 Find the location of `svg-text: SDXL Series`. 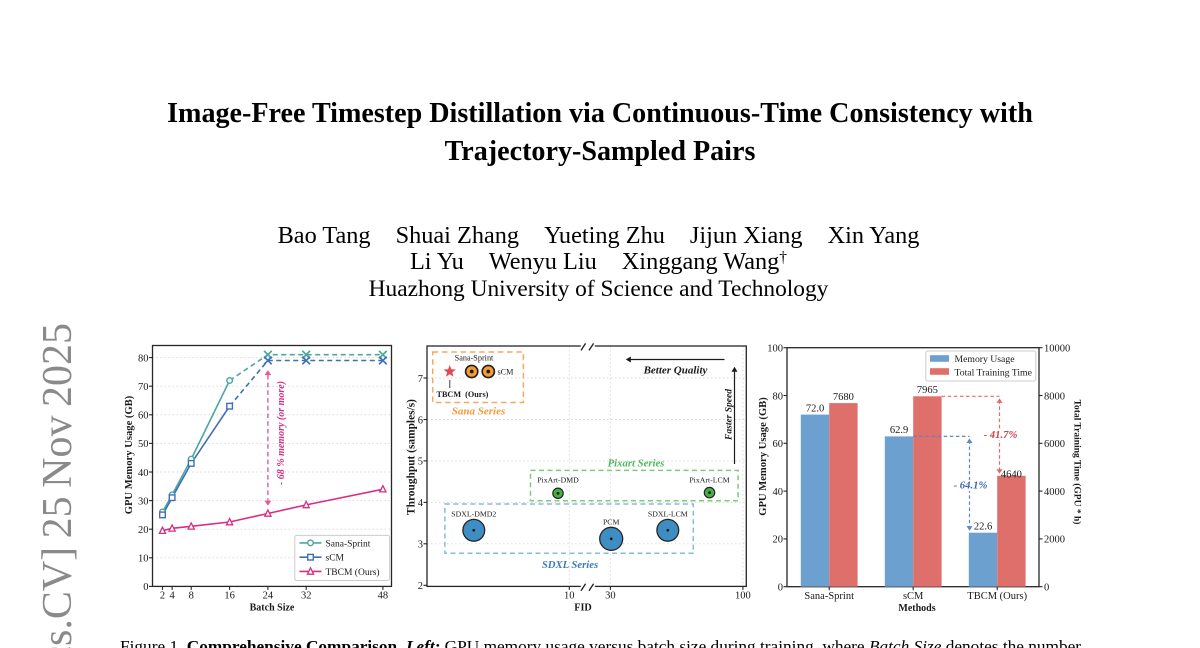

svg-text: SDXL Series is located at coordinates (570, 565).